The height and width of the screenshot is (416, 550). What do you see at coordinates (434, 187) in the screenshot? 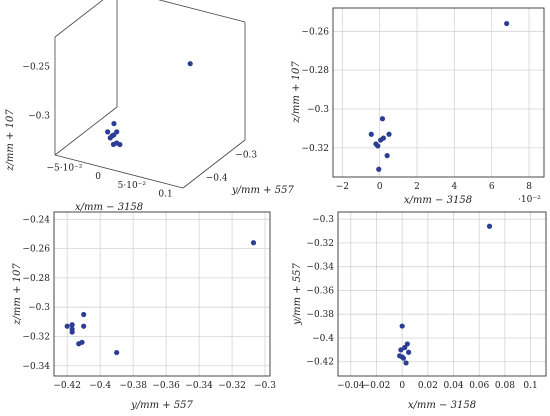
I see `x-ticks-xz: −2 0 2 4 6 8` at bounding box center [434, 187].